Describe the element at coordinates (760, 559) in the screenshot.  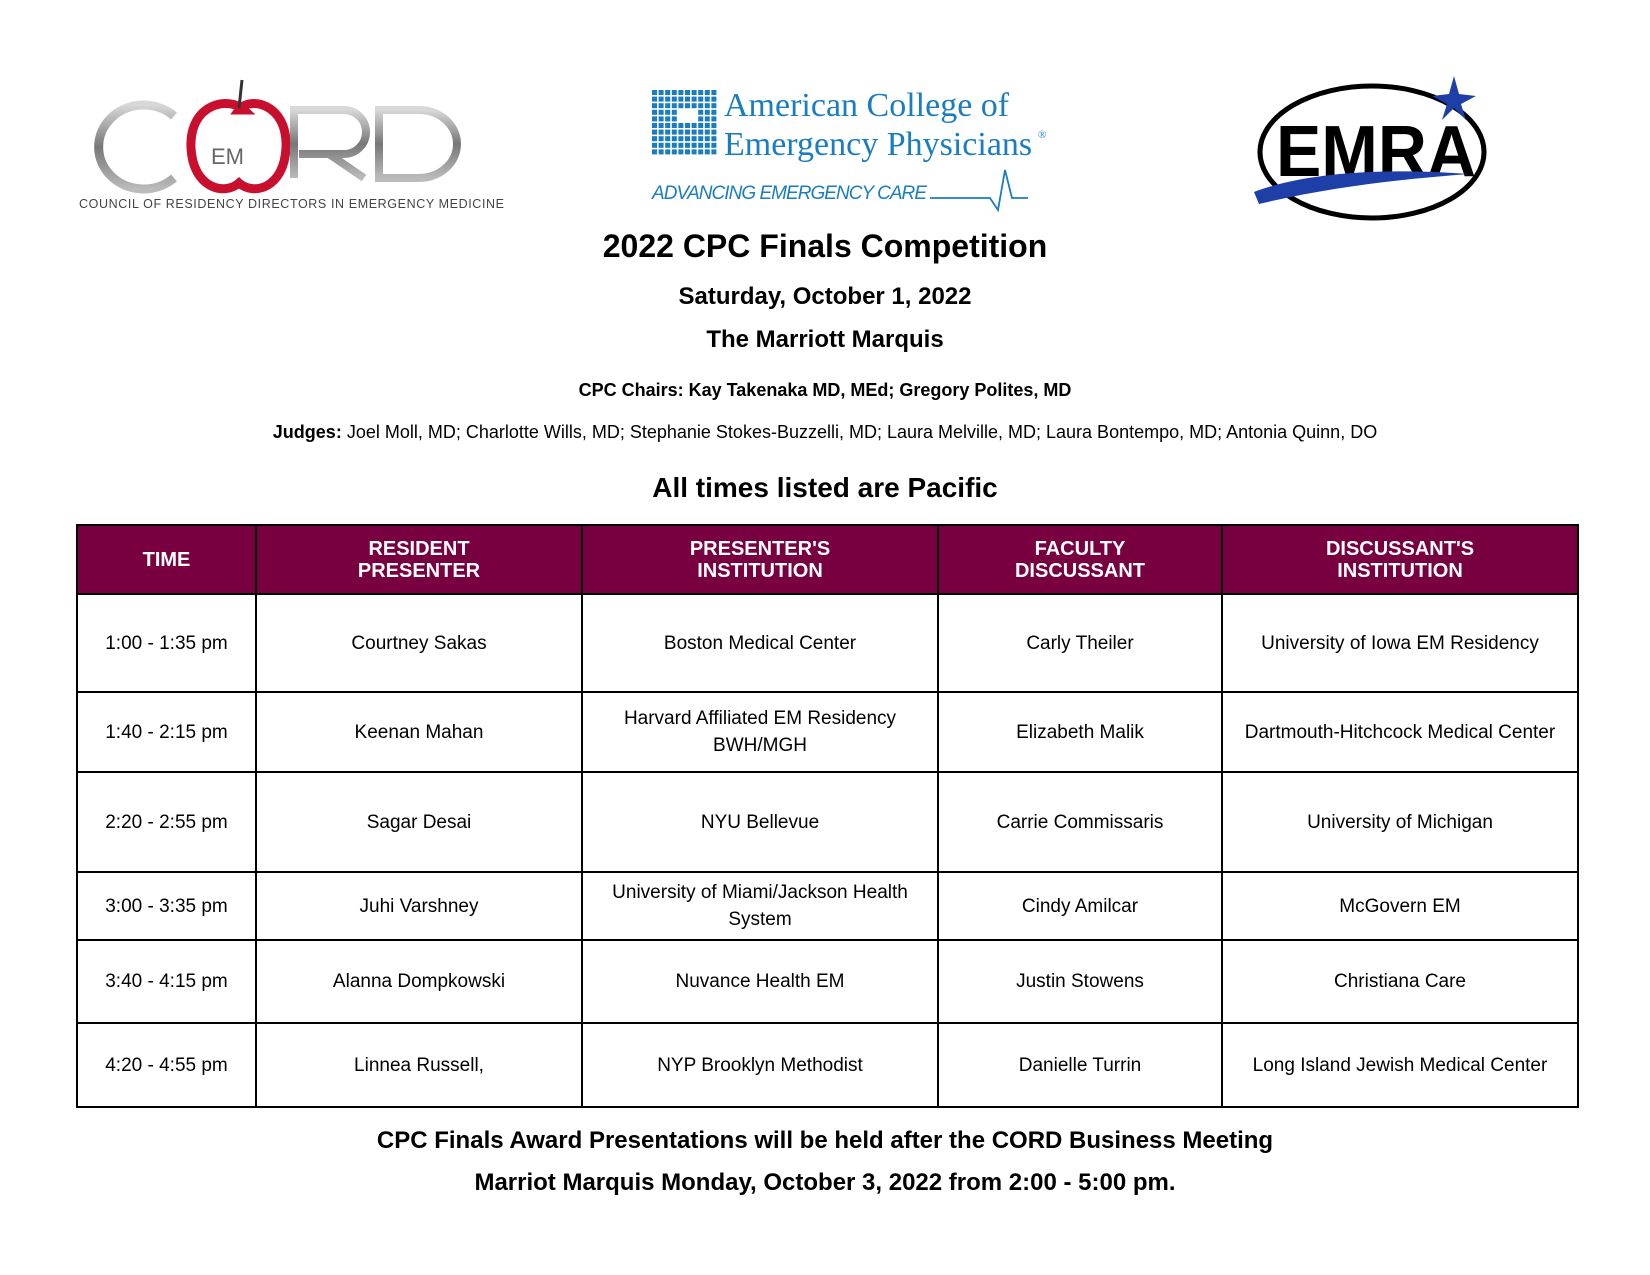
I see `column-header: PRESENTER'S INSTITUTION` at that location.